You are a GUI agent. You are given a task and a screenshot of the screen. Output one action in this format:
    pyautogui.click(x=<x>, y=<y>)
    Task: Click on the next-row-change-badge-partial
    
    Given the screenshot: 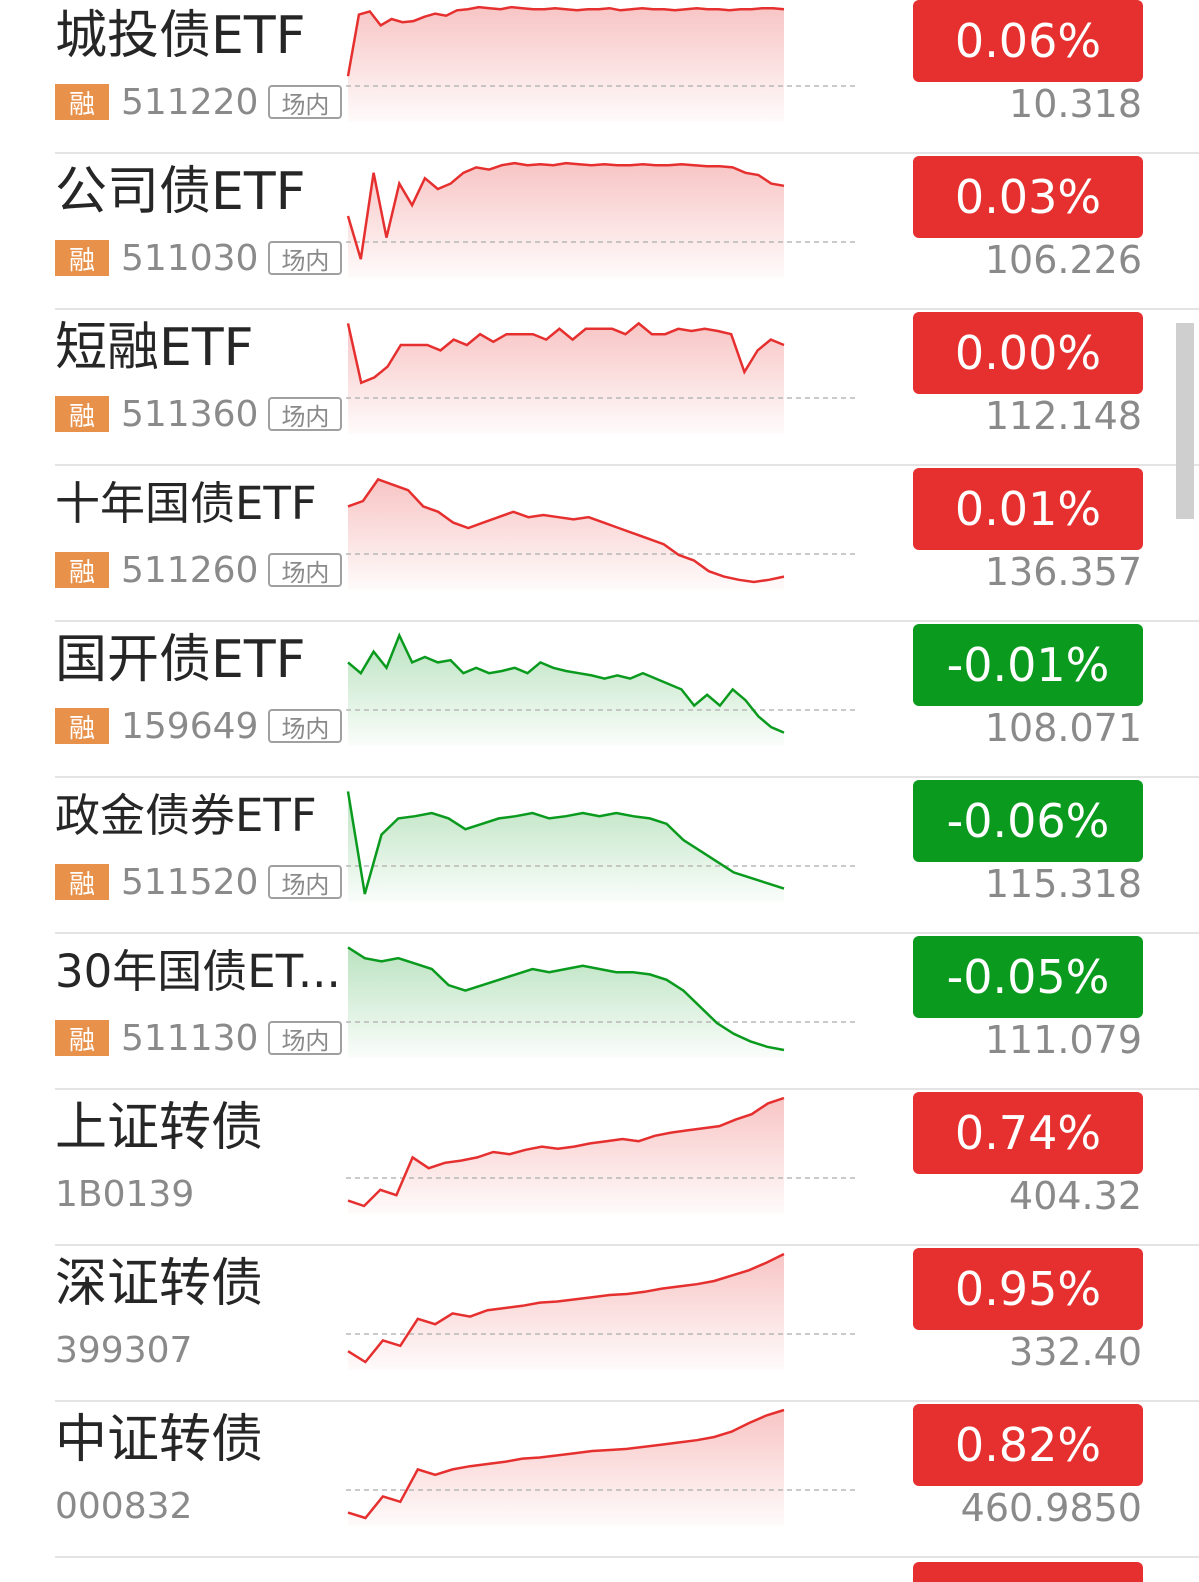 What is the action you would take?
    pyautogui.click(x=1028, y=1572)
    